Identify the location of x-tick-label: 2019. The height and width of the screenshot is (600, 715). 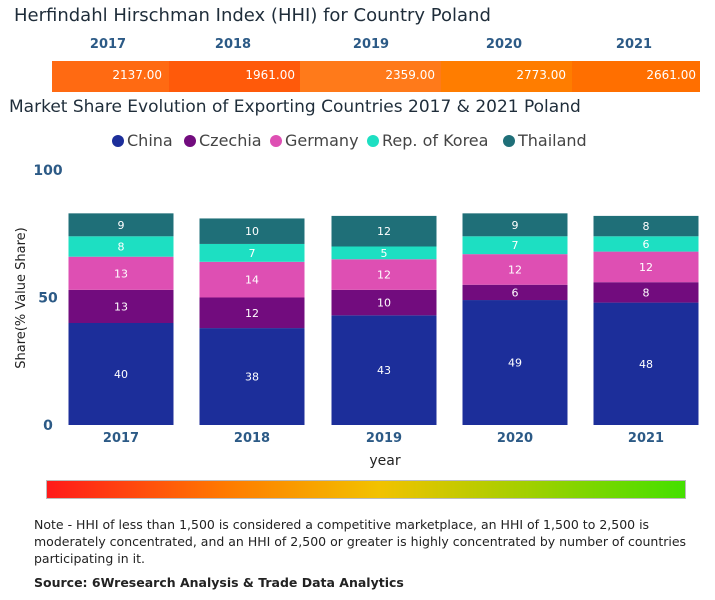
(384, 438).